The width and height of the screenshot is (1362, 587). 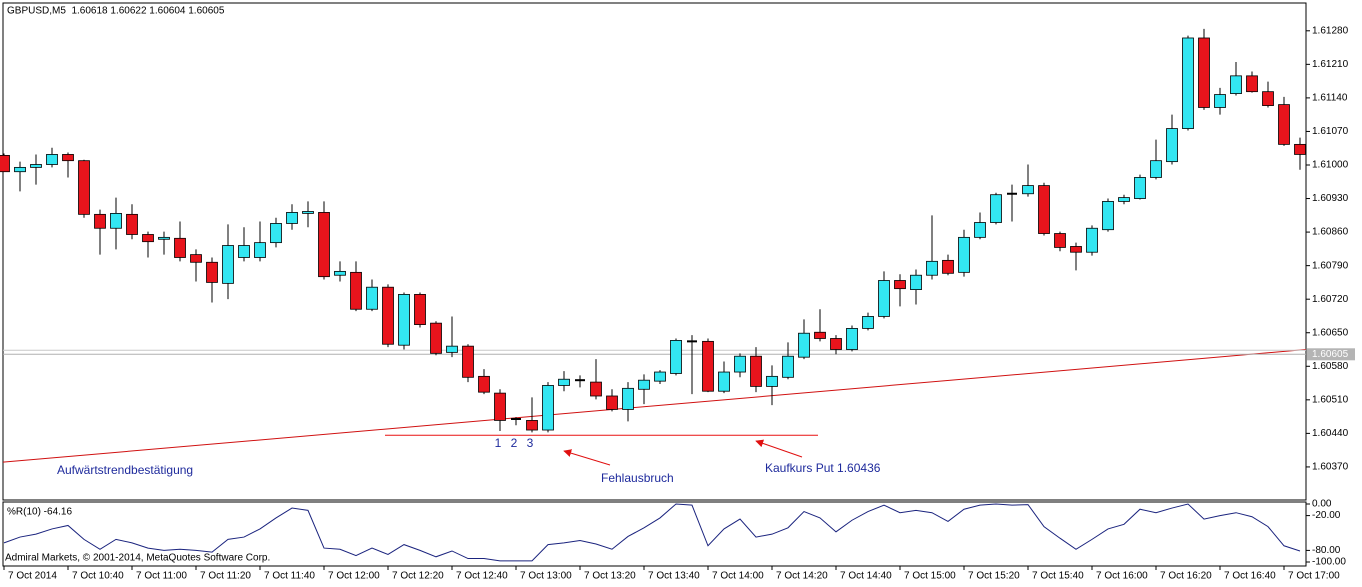 What do you see at coordinates (1330, 433) in the screenshot?
I see `y-tick-label: 1.60440` at bounding box center [1330, 433].